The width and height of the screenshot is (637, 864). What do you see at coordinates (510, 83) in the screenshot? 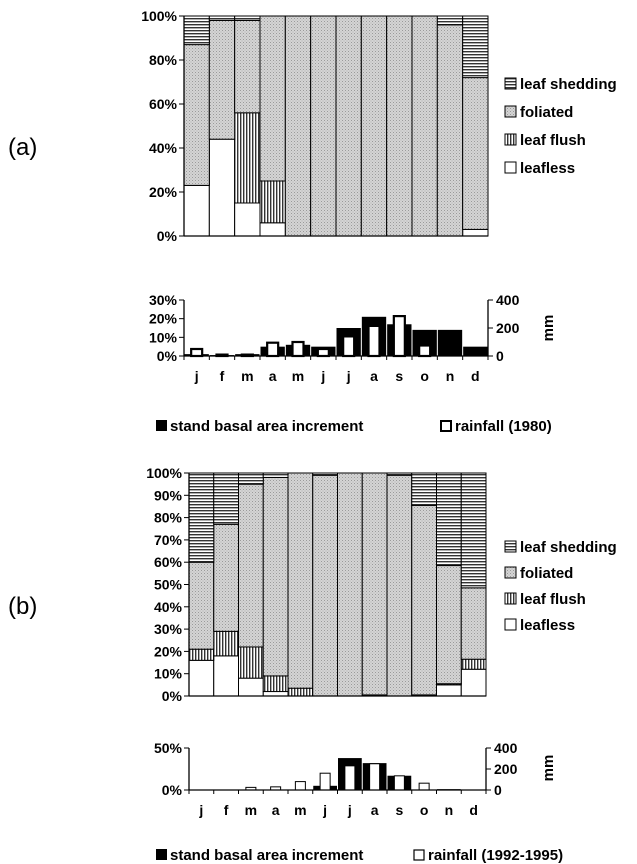
I see `legend-swatch-leaf-shedding` at bounding box center [510, 83].